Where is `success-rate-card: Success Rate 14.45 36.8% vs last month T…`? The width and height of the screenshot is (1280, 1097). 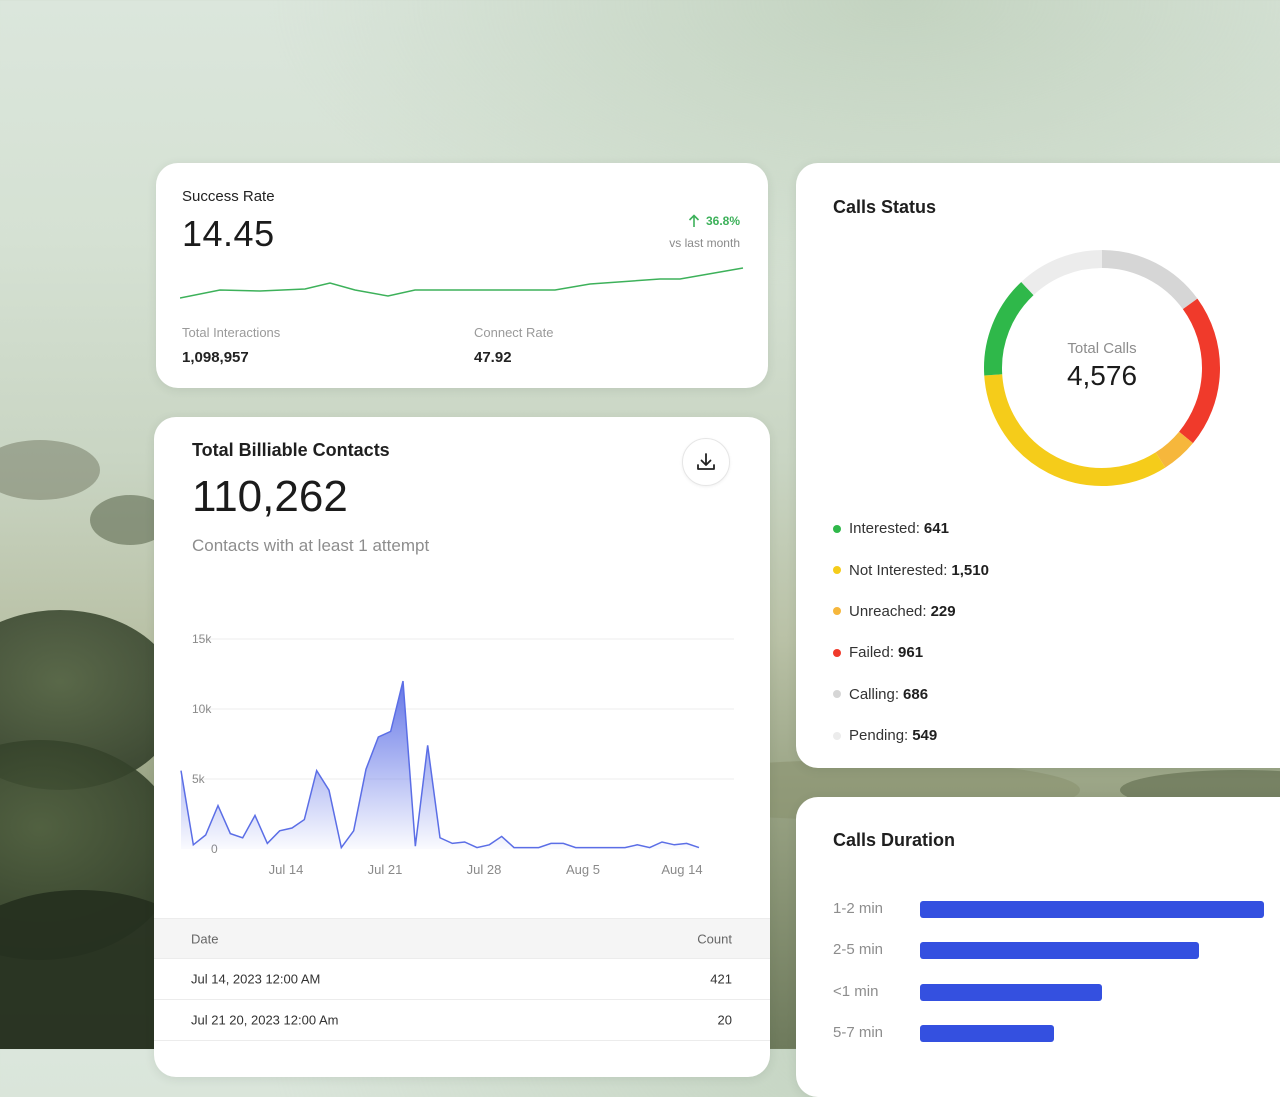
success-rate-card: Success Rate 14.45 36.8% vs last month T… is located at coordinates (462, 275).